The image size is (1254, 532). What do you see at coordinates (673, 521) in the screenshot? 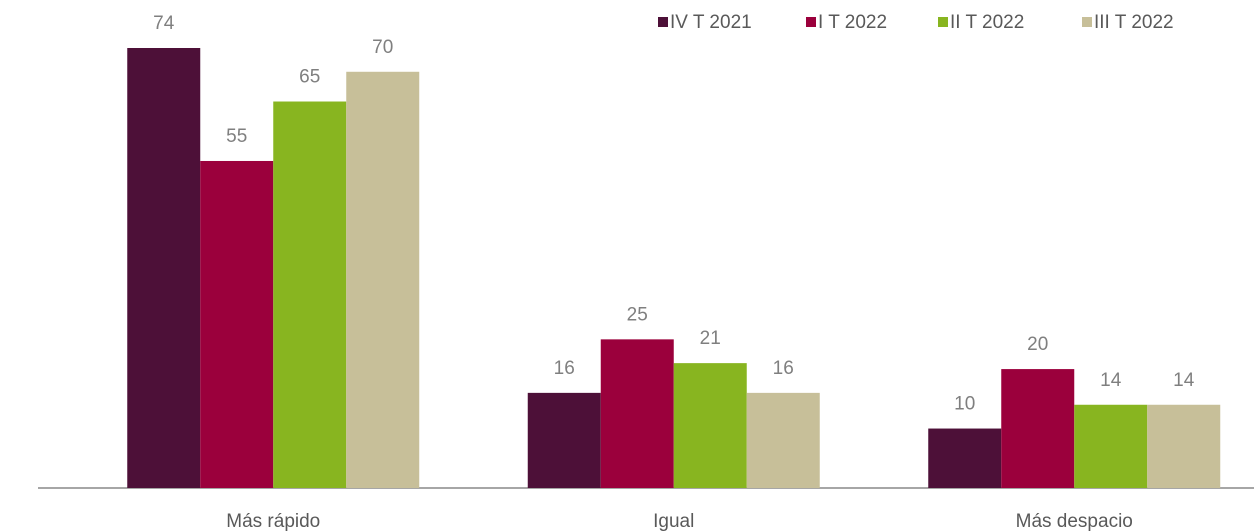
I see `x-tick-label: Igual` at bounding box center [673, 521].